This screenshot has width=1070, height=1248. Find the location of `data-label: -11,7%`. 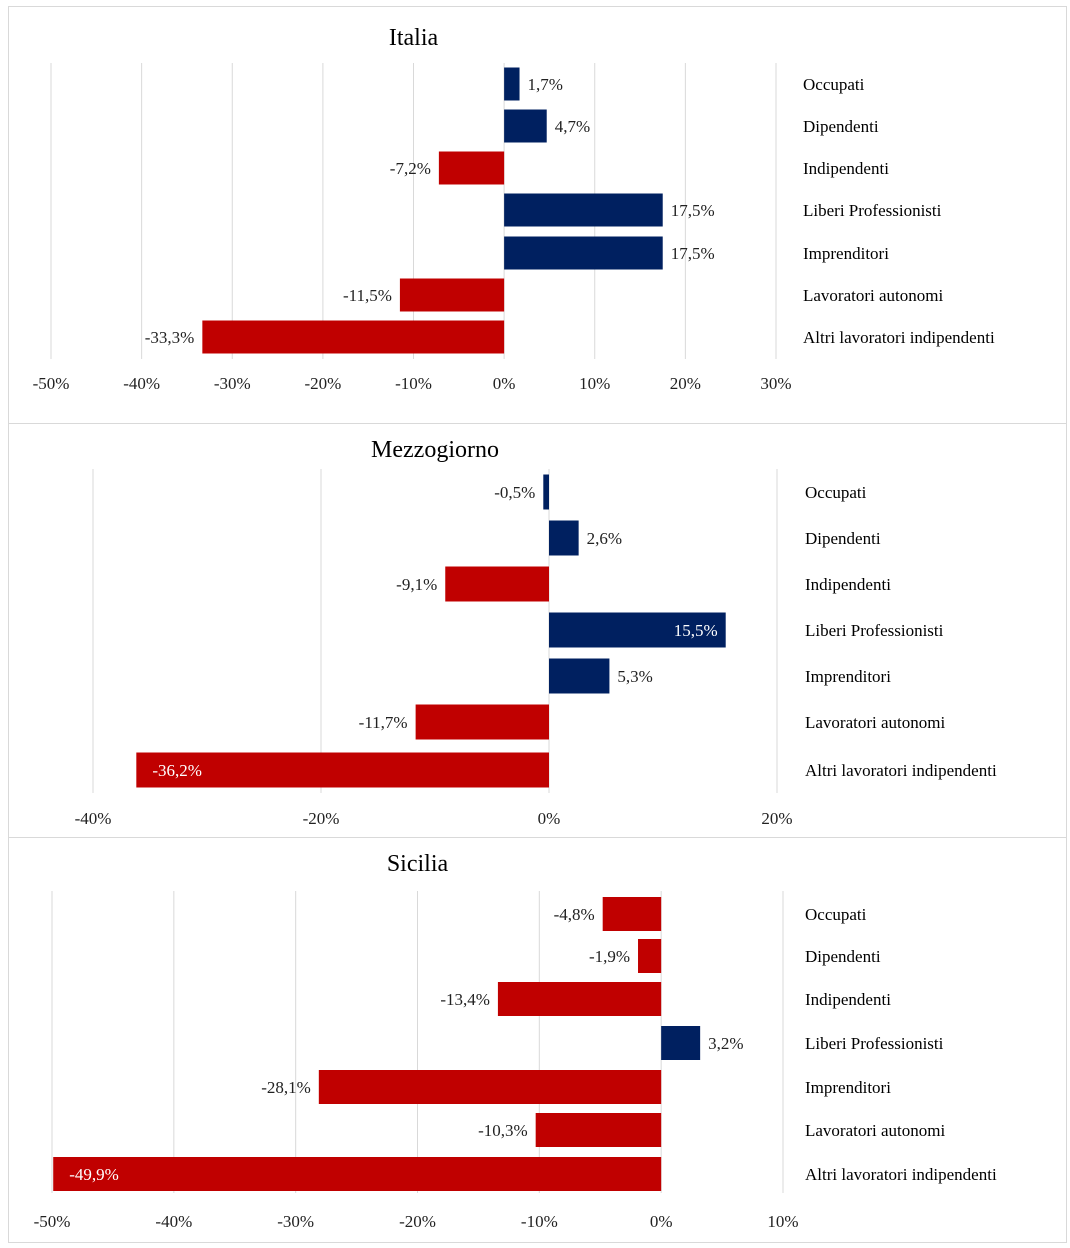

data-label: -11,7% is located at coordinates (383, 722).